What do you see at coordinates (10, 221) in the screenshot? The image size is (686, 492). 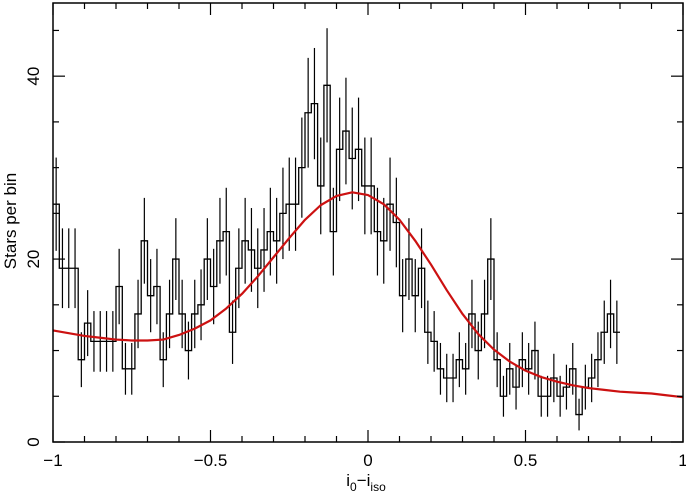 I see `y-axis-title: Stars per bin` at bounding box center [10, 221].